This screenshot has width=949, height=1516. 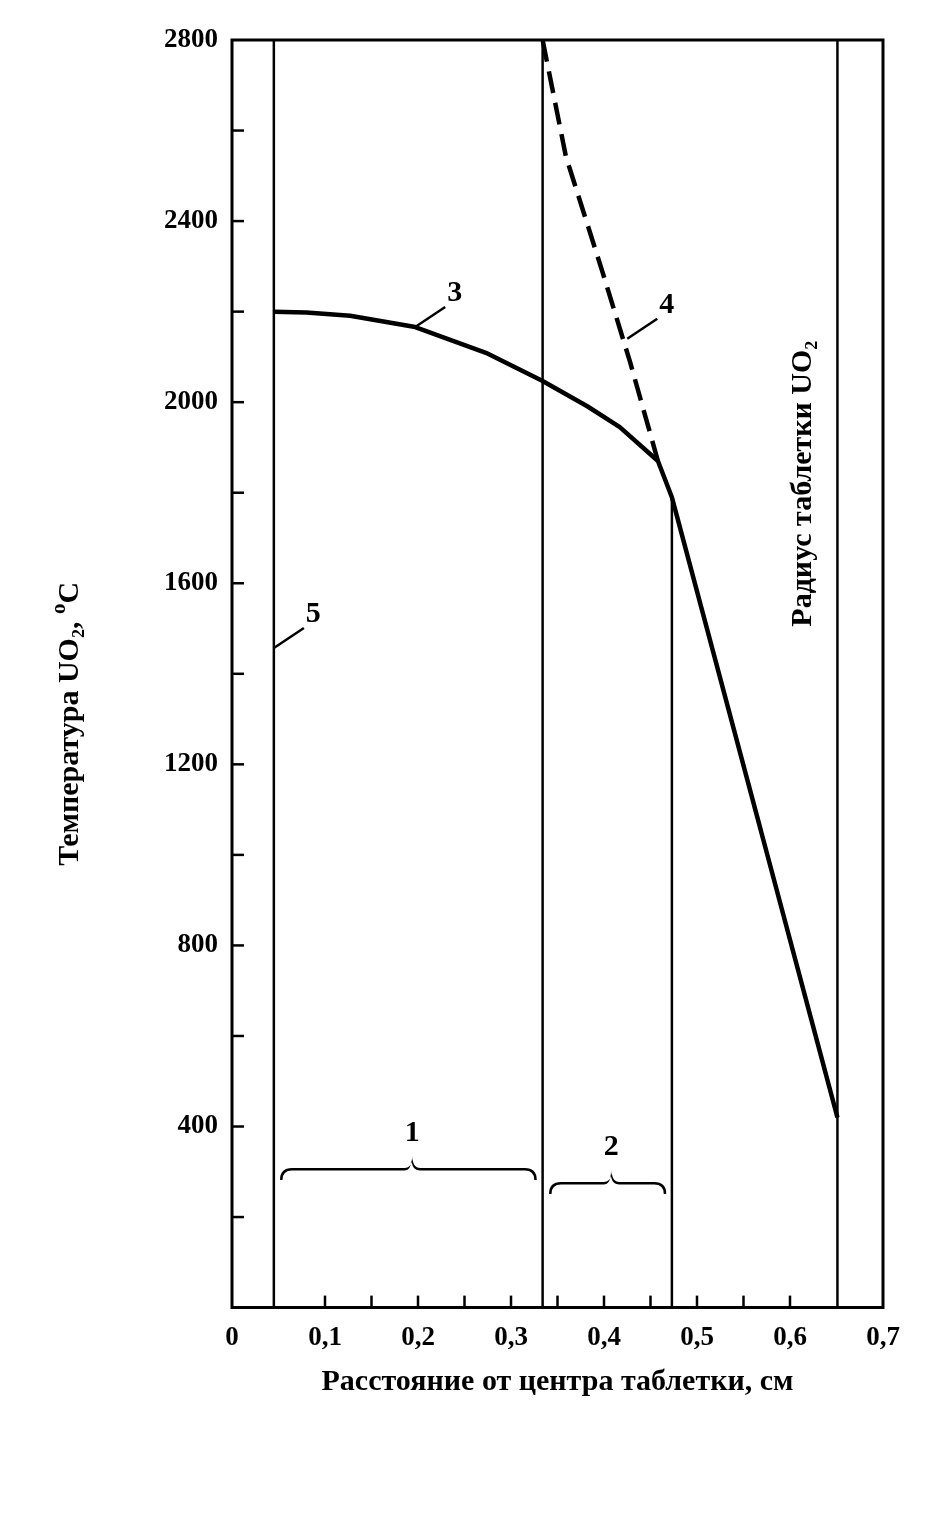 I want to click on annotation: 2, so click(x=611, y=1145).